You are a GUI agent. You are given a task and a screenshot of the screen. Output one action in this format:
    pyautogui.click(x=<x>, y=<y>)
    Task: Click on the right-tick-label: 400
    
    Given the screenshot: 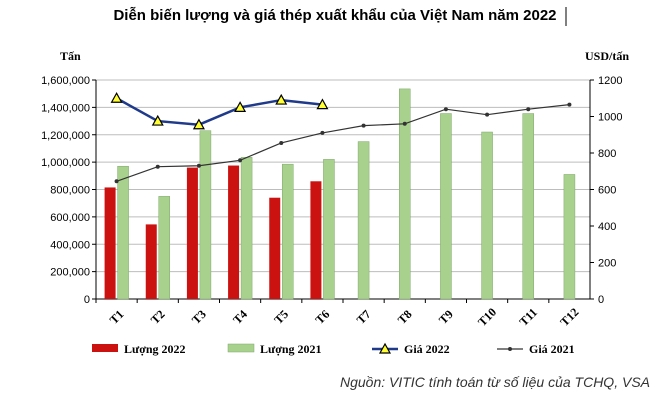 What is the action you would take?
    pyautogui.click(x=607, y=227)
    